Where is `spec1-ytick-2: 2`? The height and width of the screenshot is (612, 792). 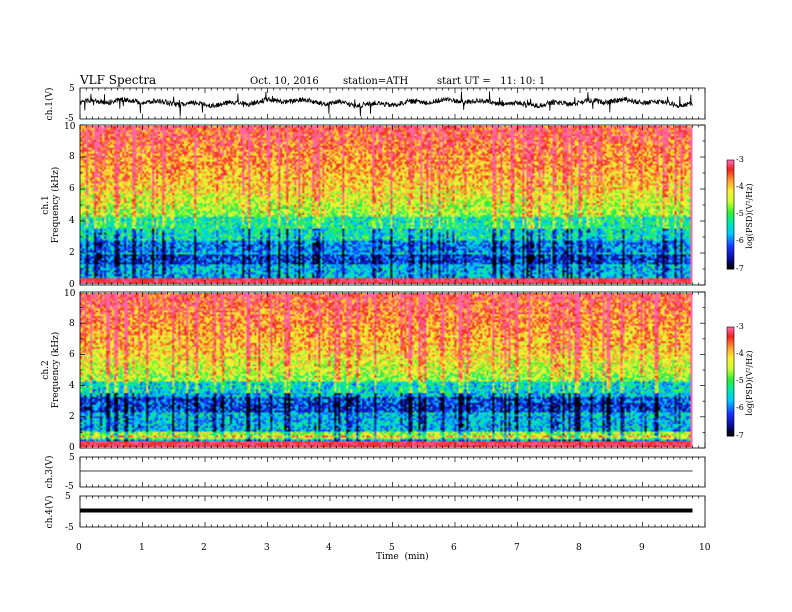
spec1-ytick-2: 2 is located at coordinates (72, 253).